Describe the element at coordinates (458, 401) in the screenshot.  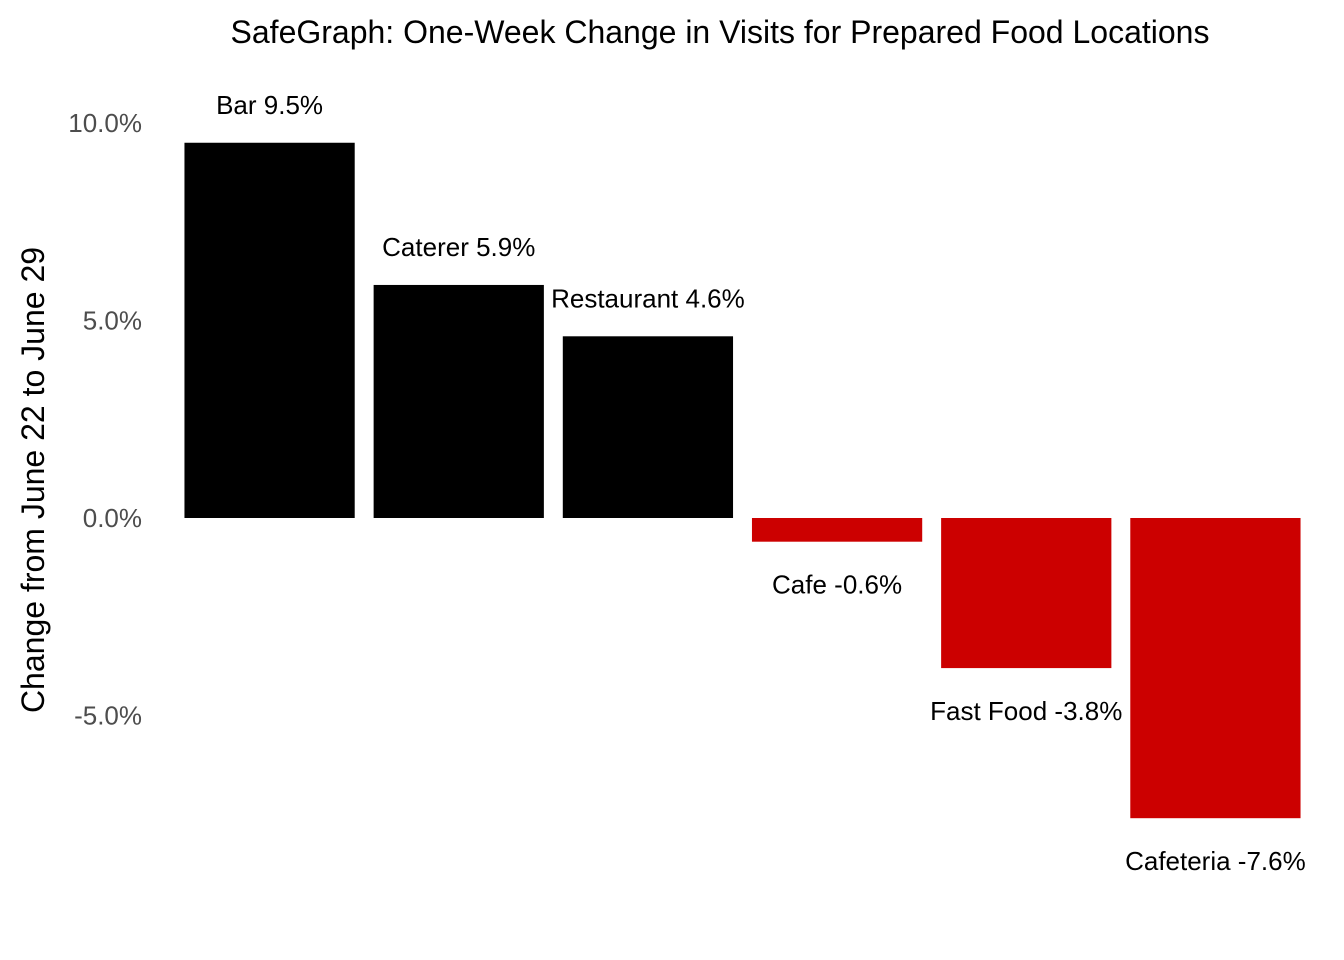
I see `bar-caterer` at that location.